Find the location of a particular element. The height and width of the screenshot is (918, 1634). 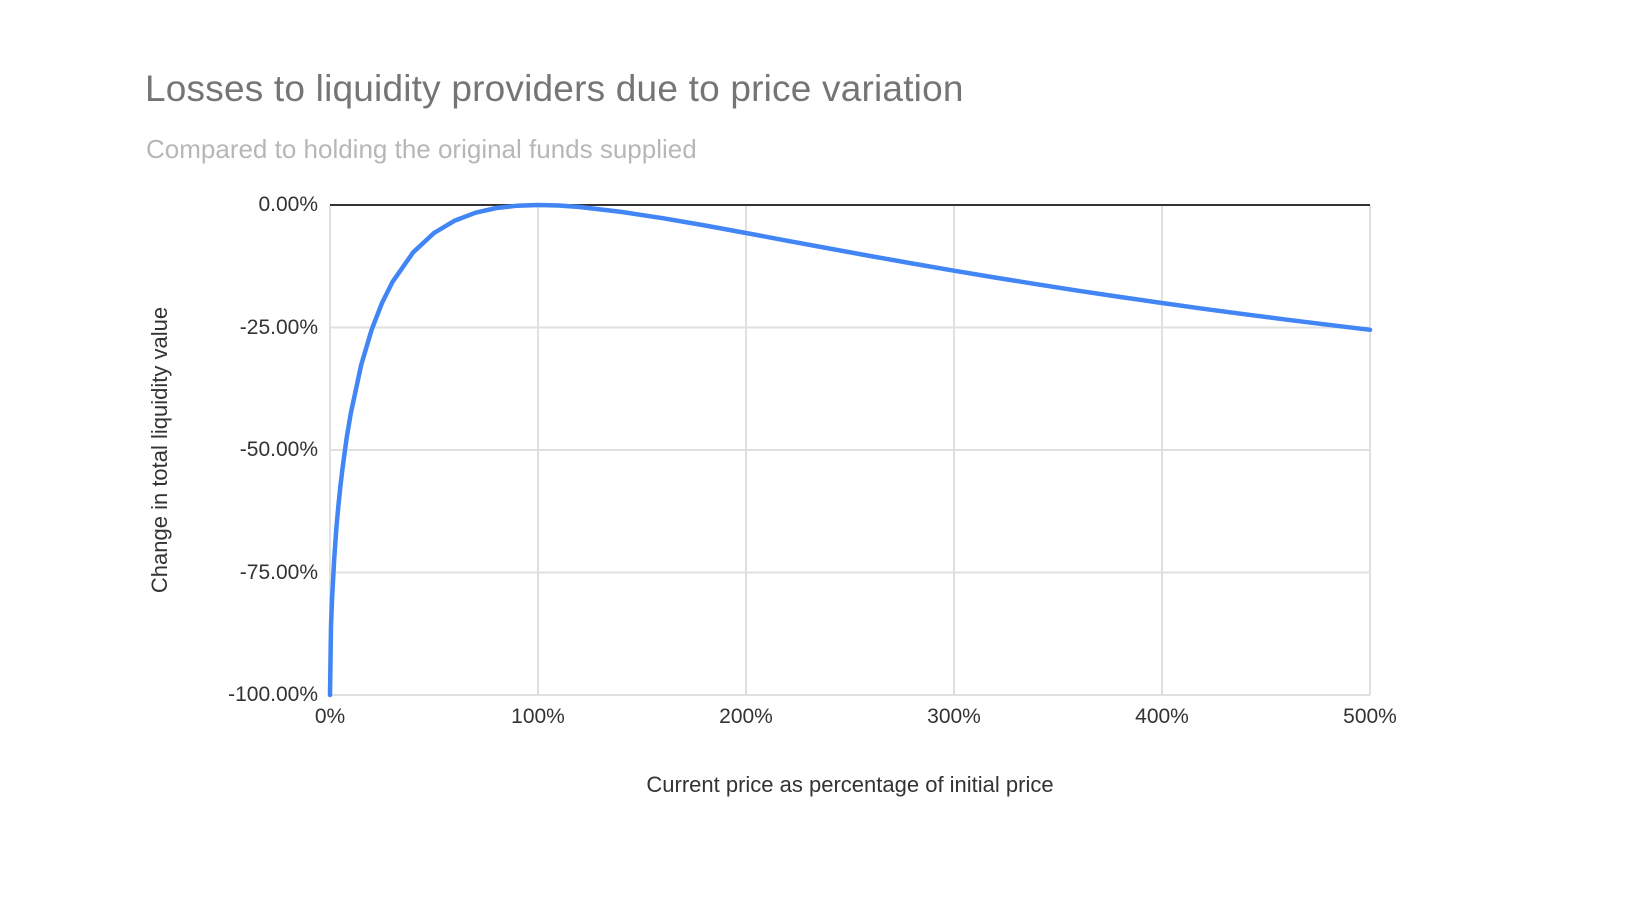

y-axis-tick-labels: 0.00% -25.00% -50.00% -75.00% -100.00% is located at coordinates (159, 449).